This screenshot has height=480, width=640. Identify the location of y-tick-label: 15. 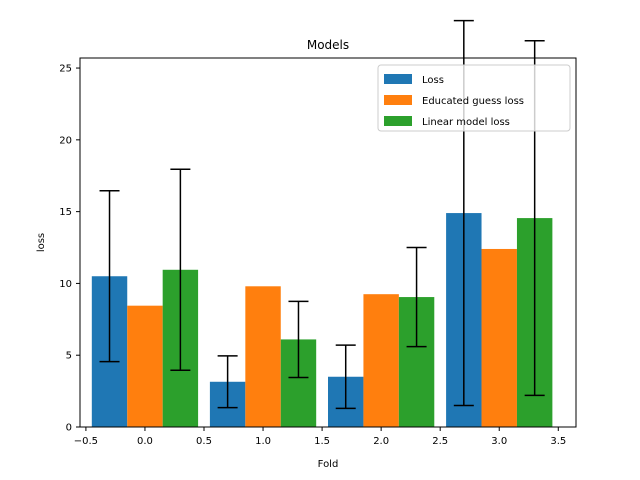
(65, 212).